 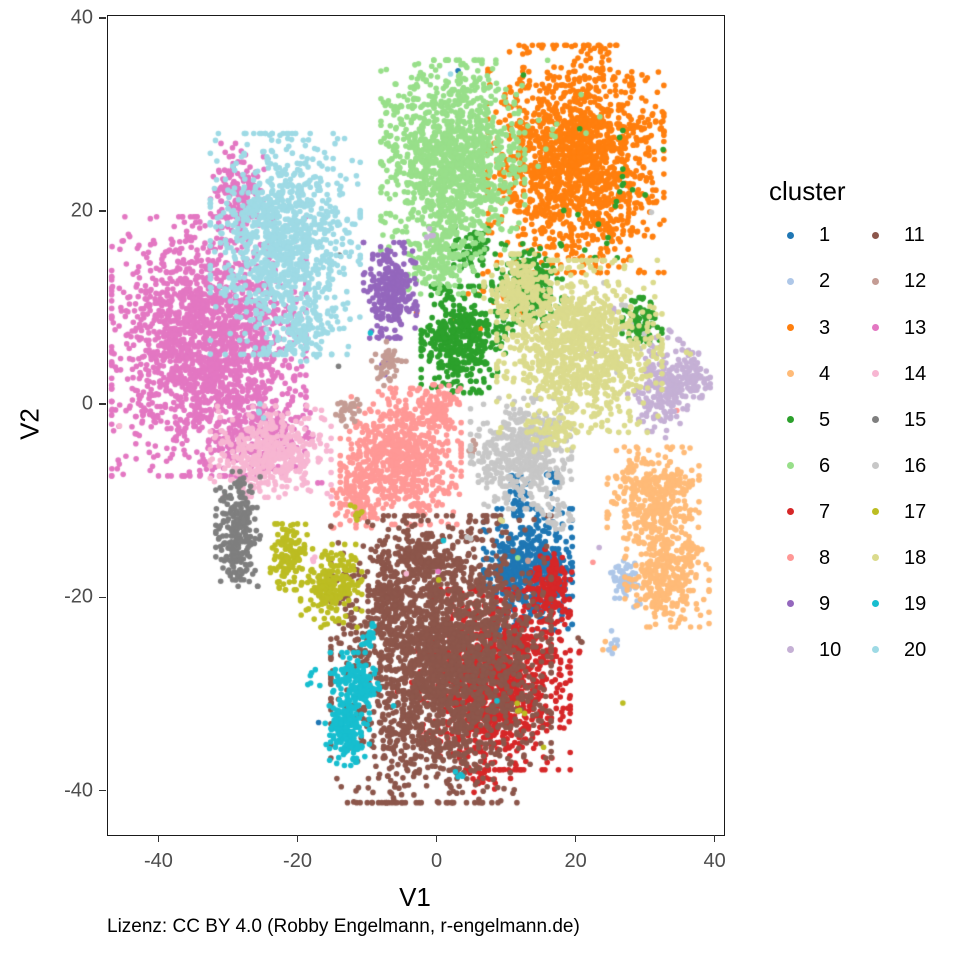 I want to click on legend-label: 17, so click(x=915, y=511).